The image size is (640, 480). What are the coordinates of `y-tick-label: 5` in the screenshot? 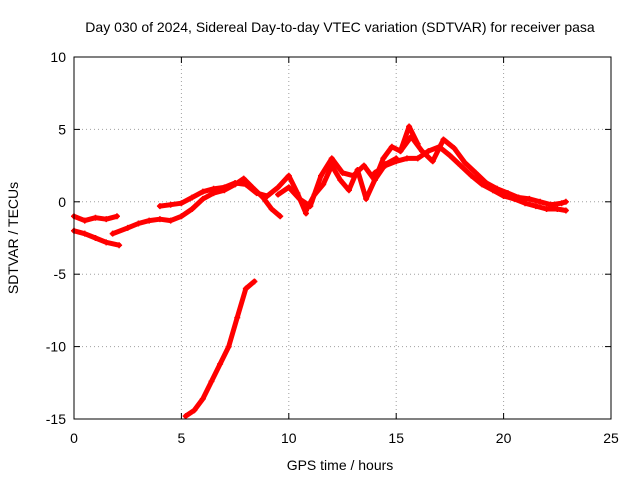 It's located at (62, 129).